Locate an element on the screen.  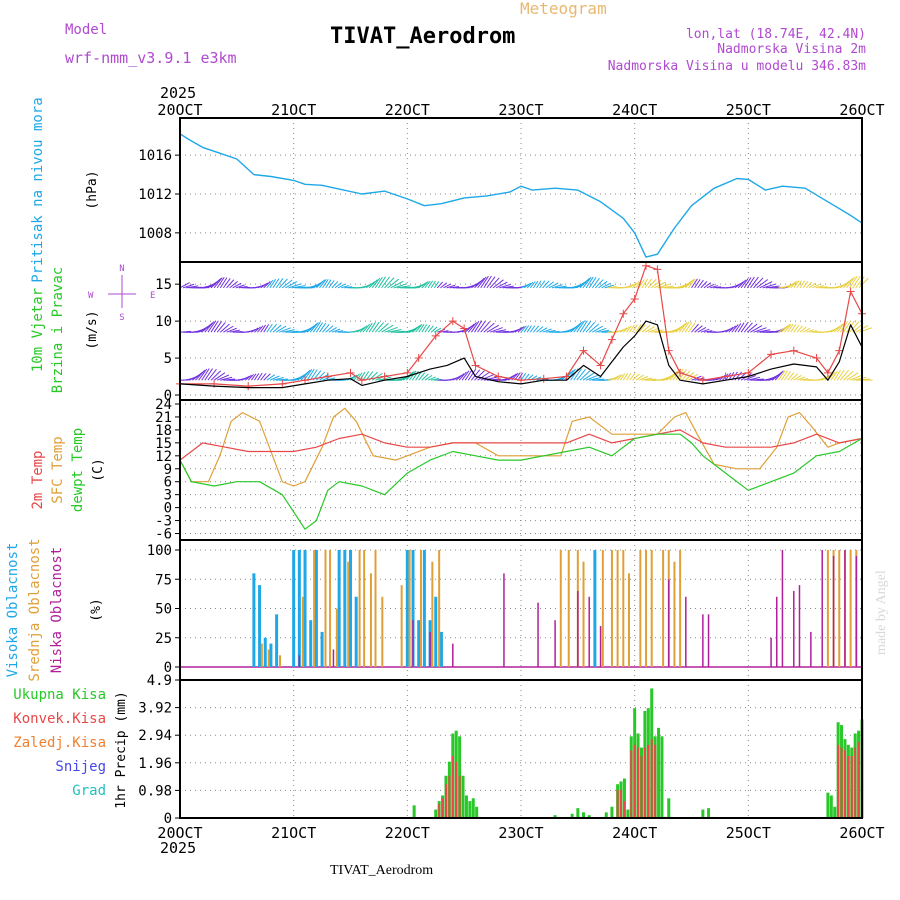
cloud-units: (%) is located at coordinates (96, 609).